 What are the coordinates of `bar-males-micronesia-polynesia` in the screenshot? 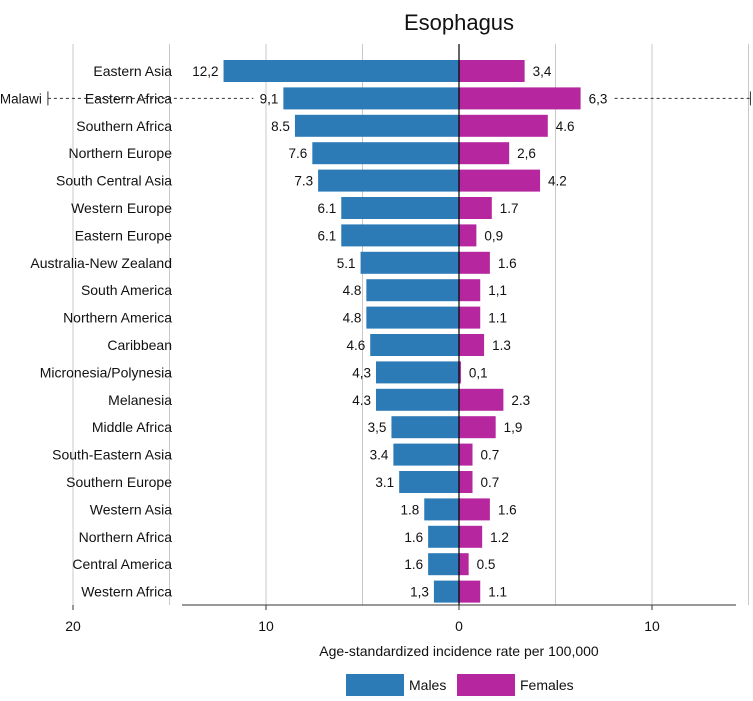 It's located at (417, 372).